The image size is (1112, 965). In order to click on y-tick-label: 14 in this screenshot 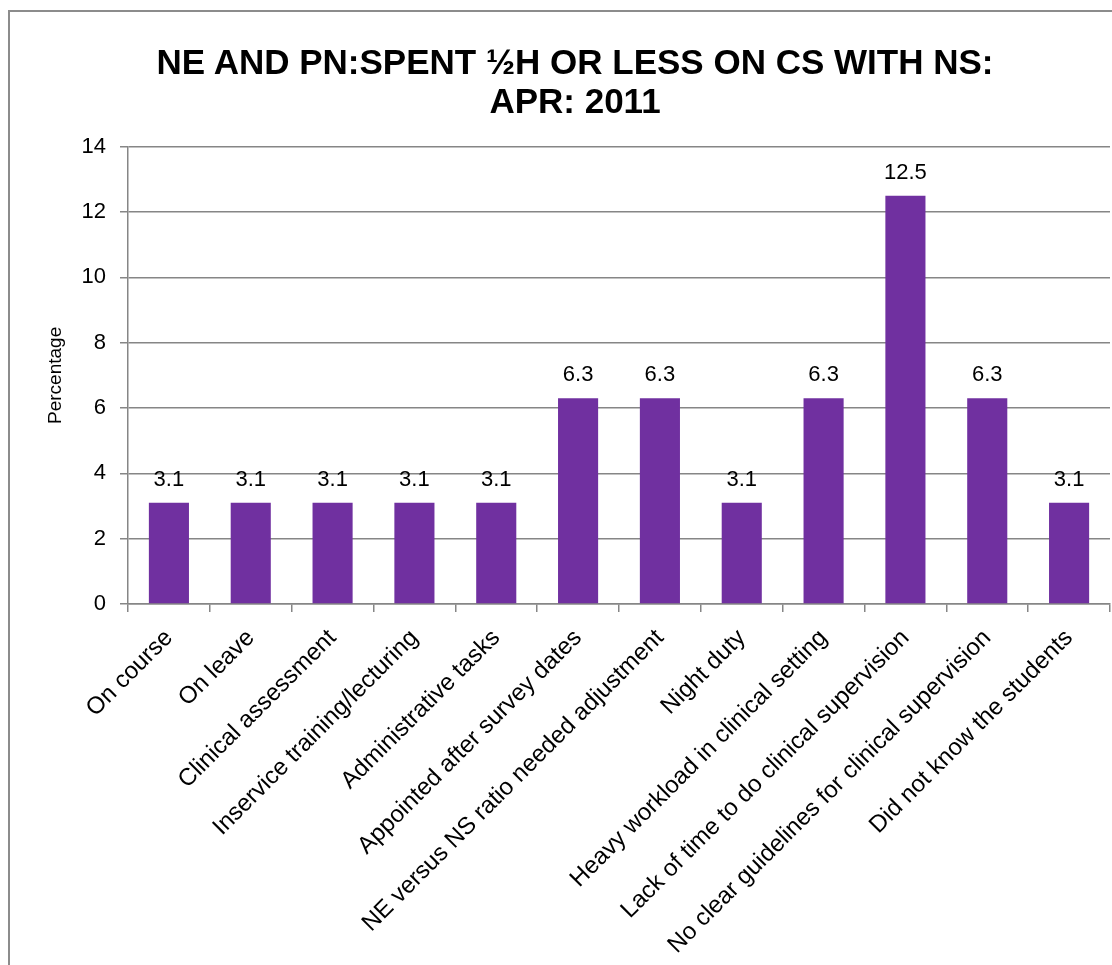, I will do `click(93, 145)`.